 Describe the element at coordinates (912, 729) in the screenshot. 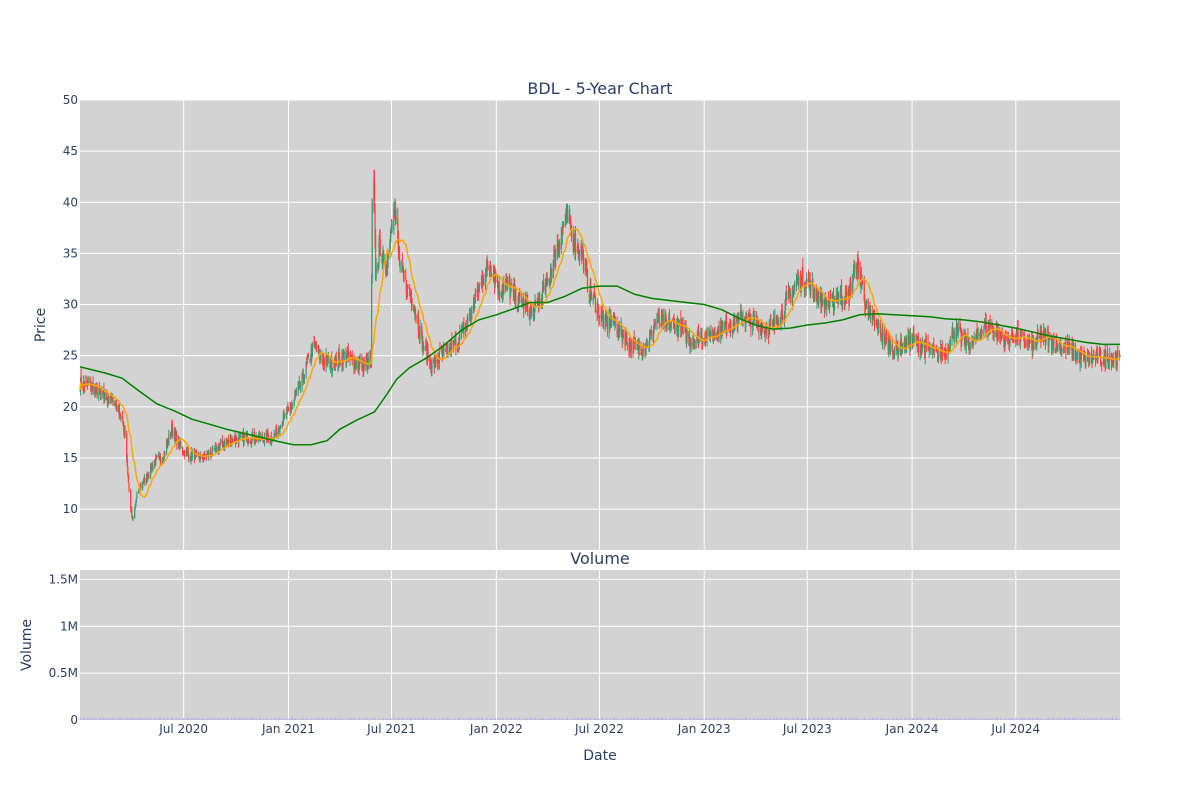

I see `date-tick-label: Jan 2024` at that location.